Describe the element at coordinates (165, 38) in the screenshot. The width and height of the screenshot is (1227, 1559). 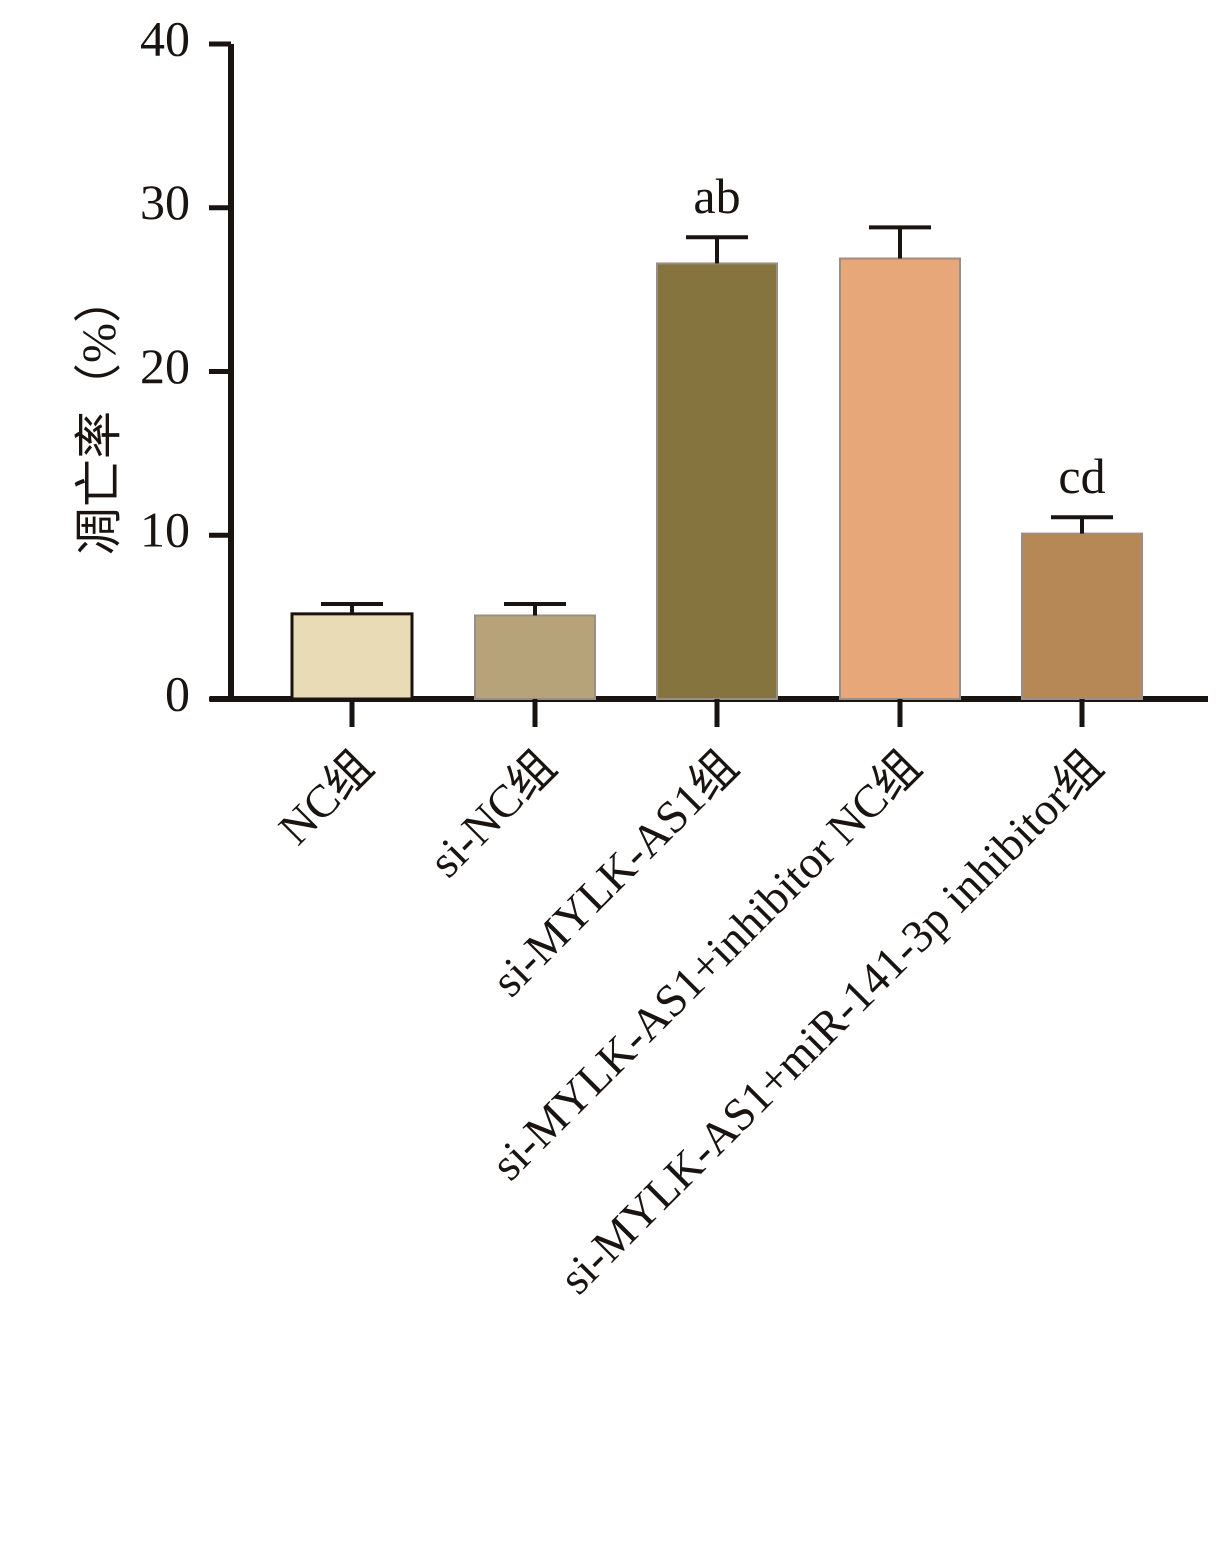
I see `y-tick-label-4: 40` at that location.